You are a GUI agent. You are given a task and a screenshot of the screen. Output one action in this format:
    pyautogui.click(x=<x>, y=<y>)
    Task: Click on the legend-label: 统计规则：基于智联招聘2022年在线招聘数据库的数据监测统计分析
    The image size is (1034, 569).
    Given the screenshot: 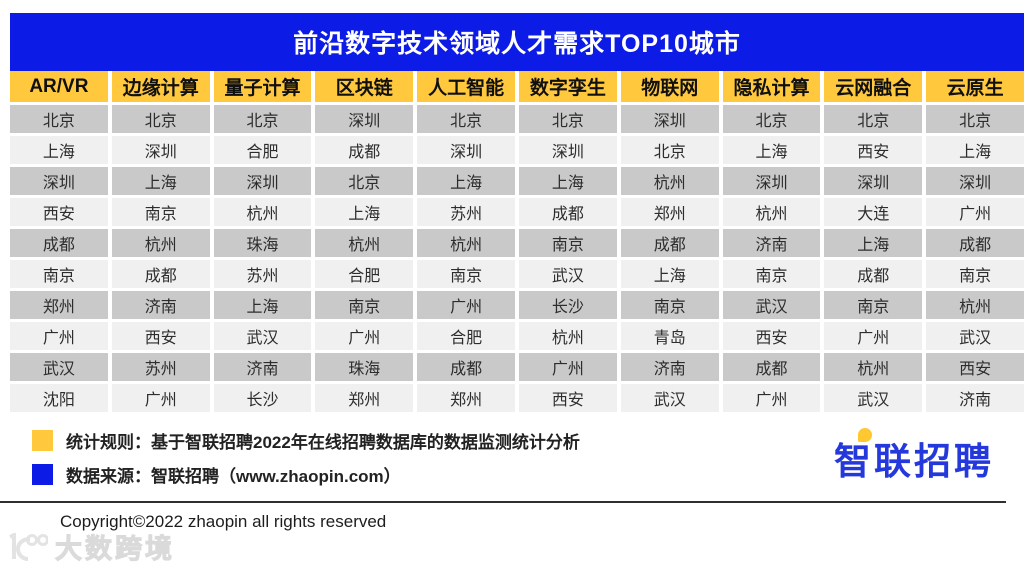 What is the action you would take?
    pyautogui.click(x=323, y=442)
    